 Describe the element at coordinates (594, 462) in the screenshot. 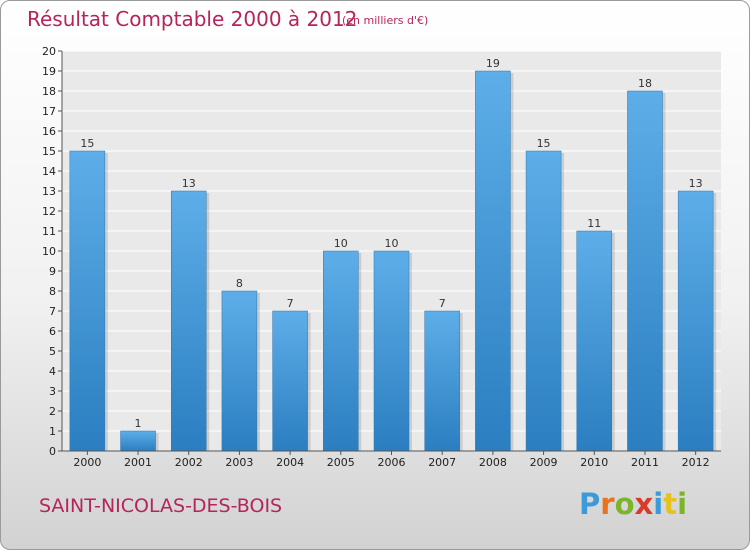

I see `x-tick-label: 2010` at that location.